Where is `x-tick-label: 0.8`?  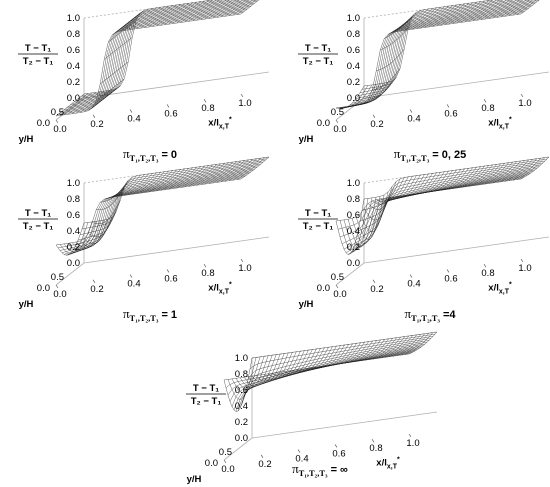 x-tick-label: 0.8 is located at coordinates (207, 108).